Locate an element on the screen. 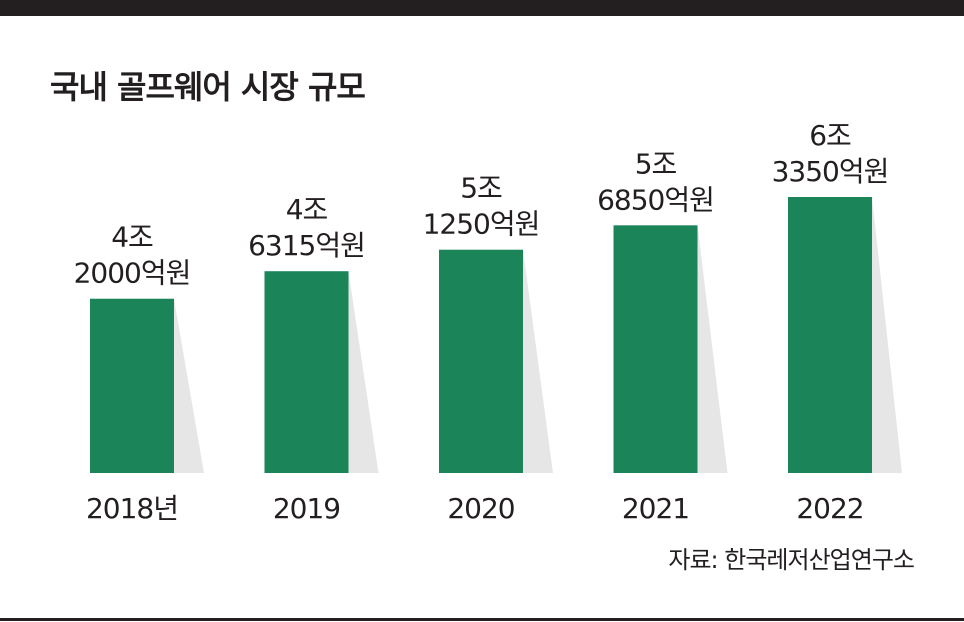 This screenshot has height=622, width=964. bottom-rule is located at coordinates (482, 619).